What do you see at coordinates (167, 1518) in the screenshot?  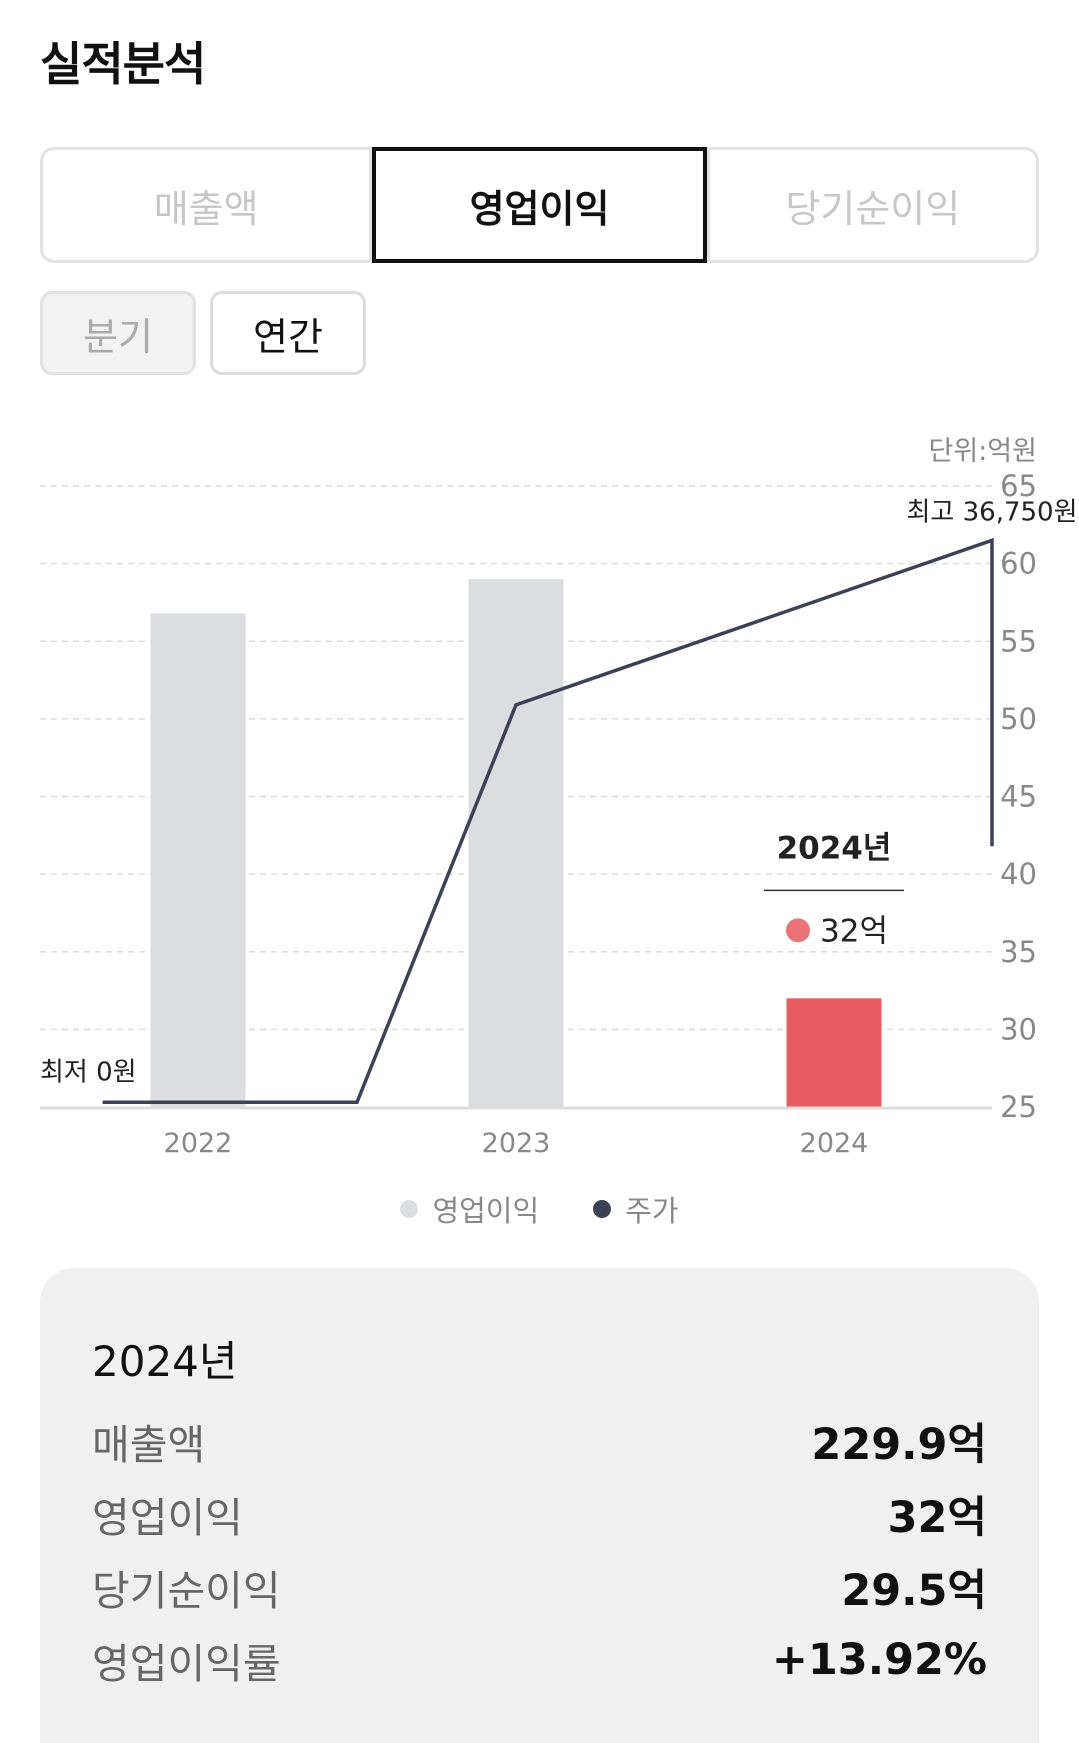 I see `summary-key: 영업이익` at bounding box center [167, 1518].